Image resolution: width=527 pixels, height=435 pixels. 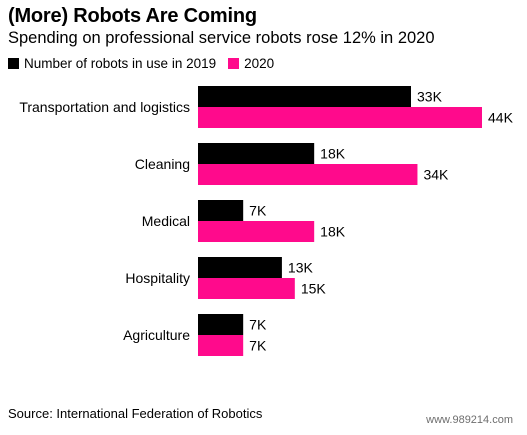 I want to click on bar-transportation-and-logistics-2020, so click(x=340, y=117).